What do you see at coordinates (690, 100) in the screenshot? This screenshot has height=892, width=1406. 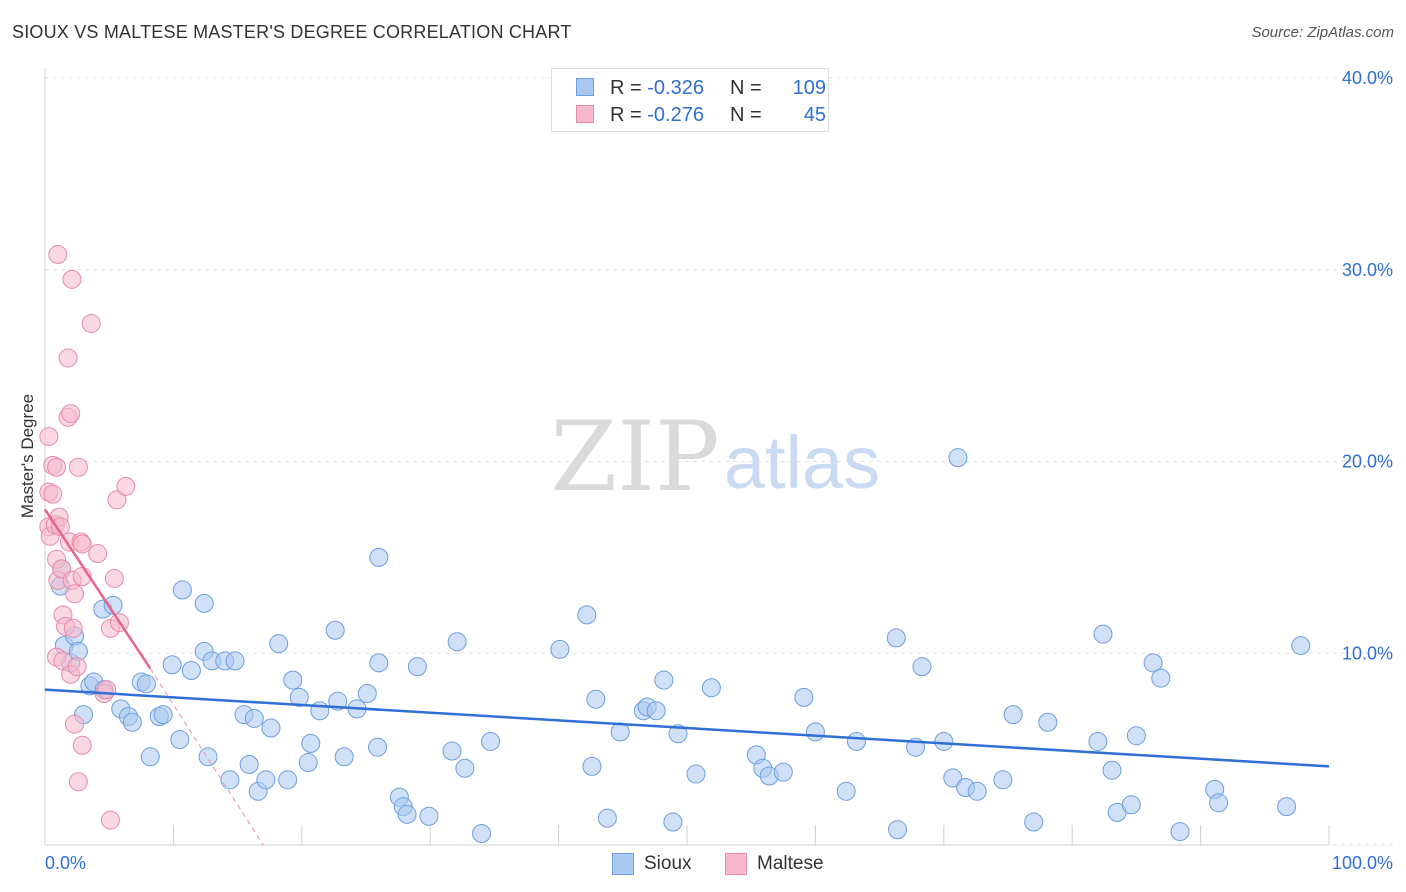 I see `stats-legend: R = -0.326 N = 109 R = -0.276 N = 45` at bounding box center [690, 100].